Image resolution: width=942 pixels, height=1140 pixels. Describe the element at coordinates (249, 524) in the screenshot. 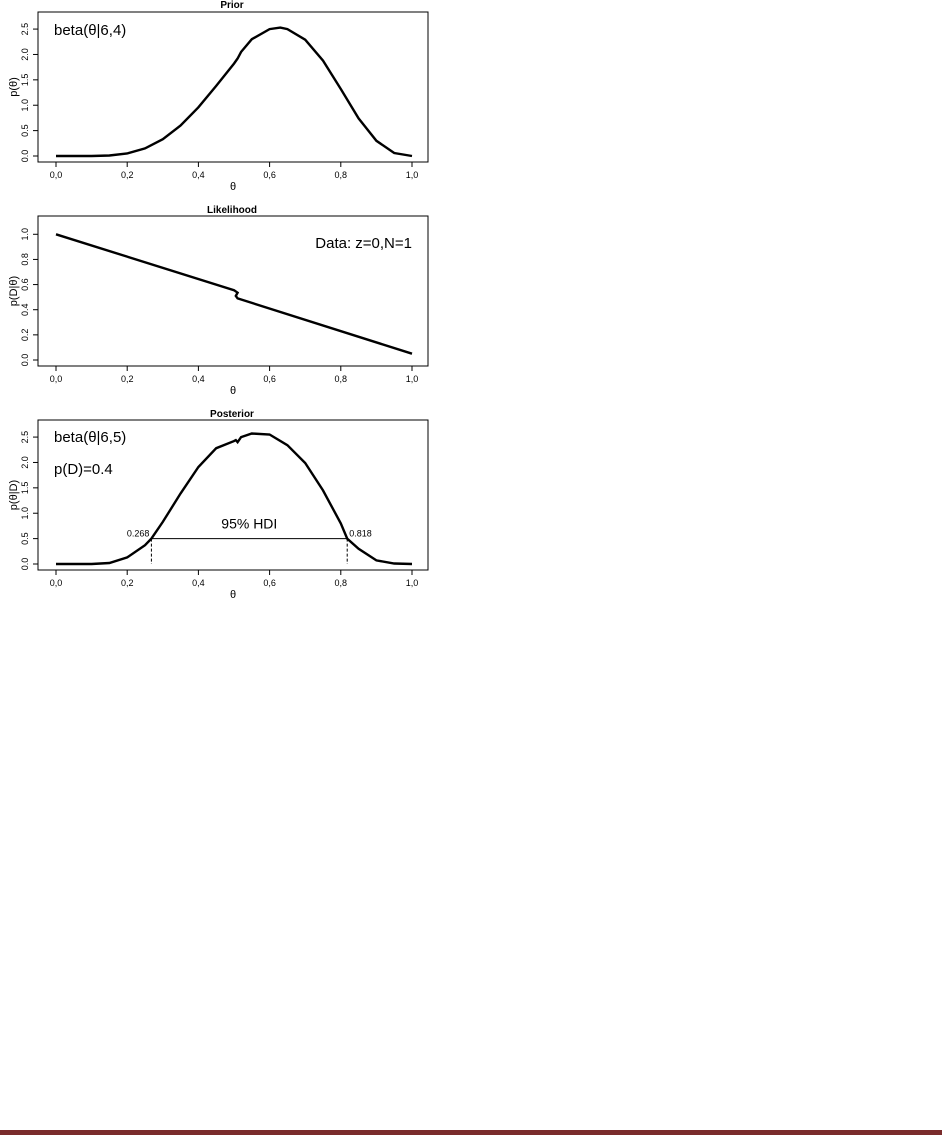

I see `hdi-label: 95% HDI` at that location.